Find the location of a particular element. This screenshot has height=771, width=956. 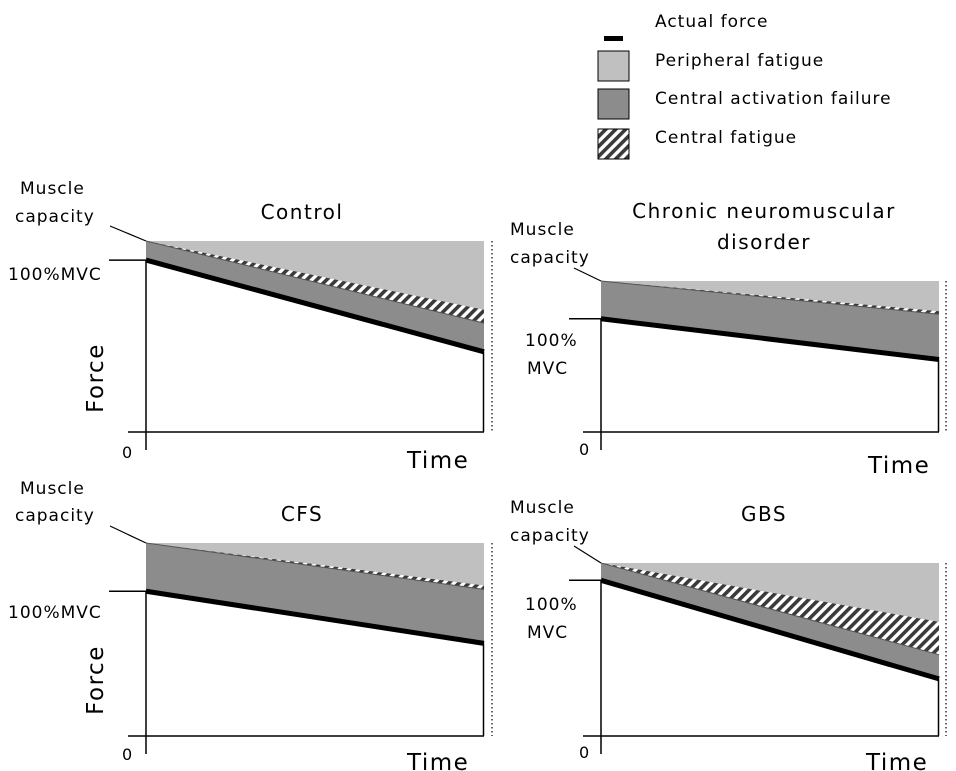

panel-title: disorder is located at coordinates (764, 242).